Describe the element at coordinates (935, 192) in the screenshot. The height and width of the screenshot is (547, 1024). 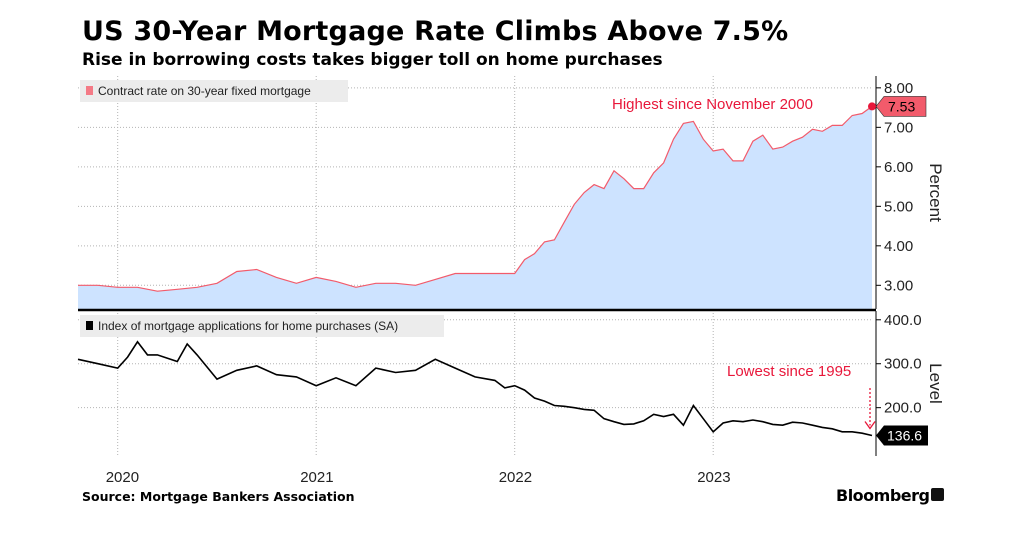
I see `y-axis-title: Percent` at that location.